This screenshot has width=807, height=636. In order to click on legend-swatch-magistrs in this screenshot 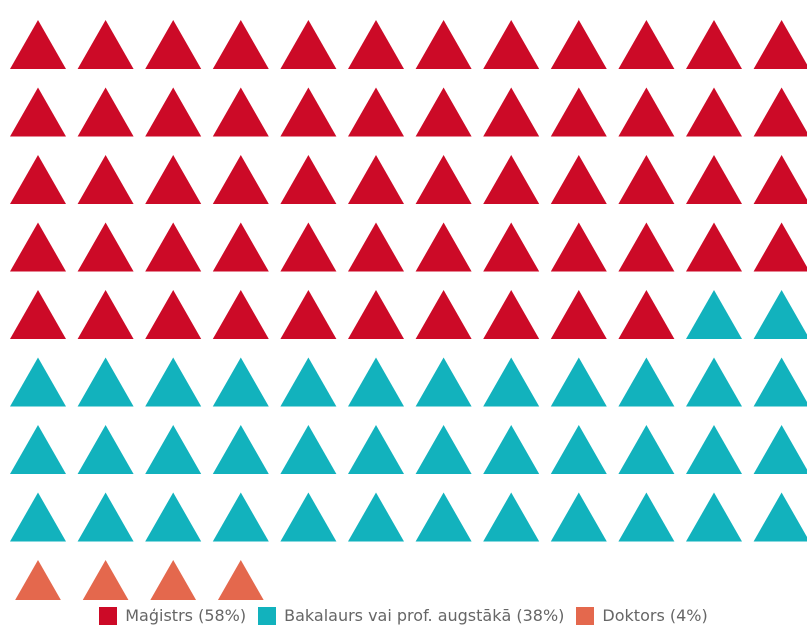, I will do `click(108, 615)`.